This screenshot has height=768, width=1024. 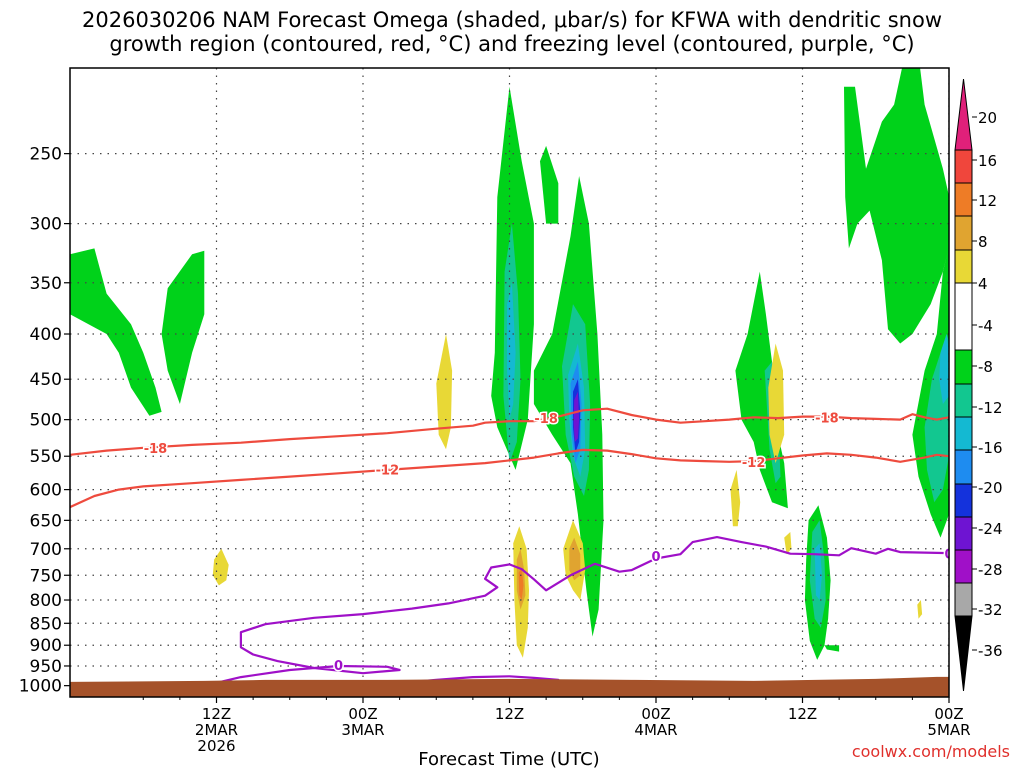 What do you see at coordinates (930, 751) in the screenshot?
I see `watermark: coolwx.com/models` at bounding box center [930, 751].